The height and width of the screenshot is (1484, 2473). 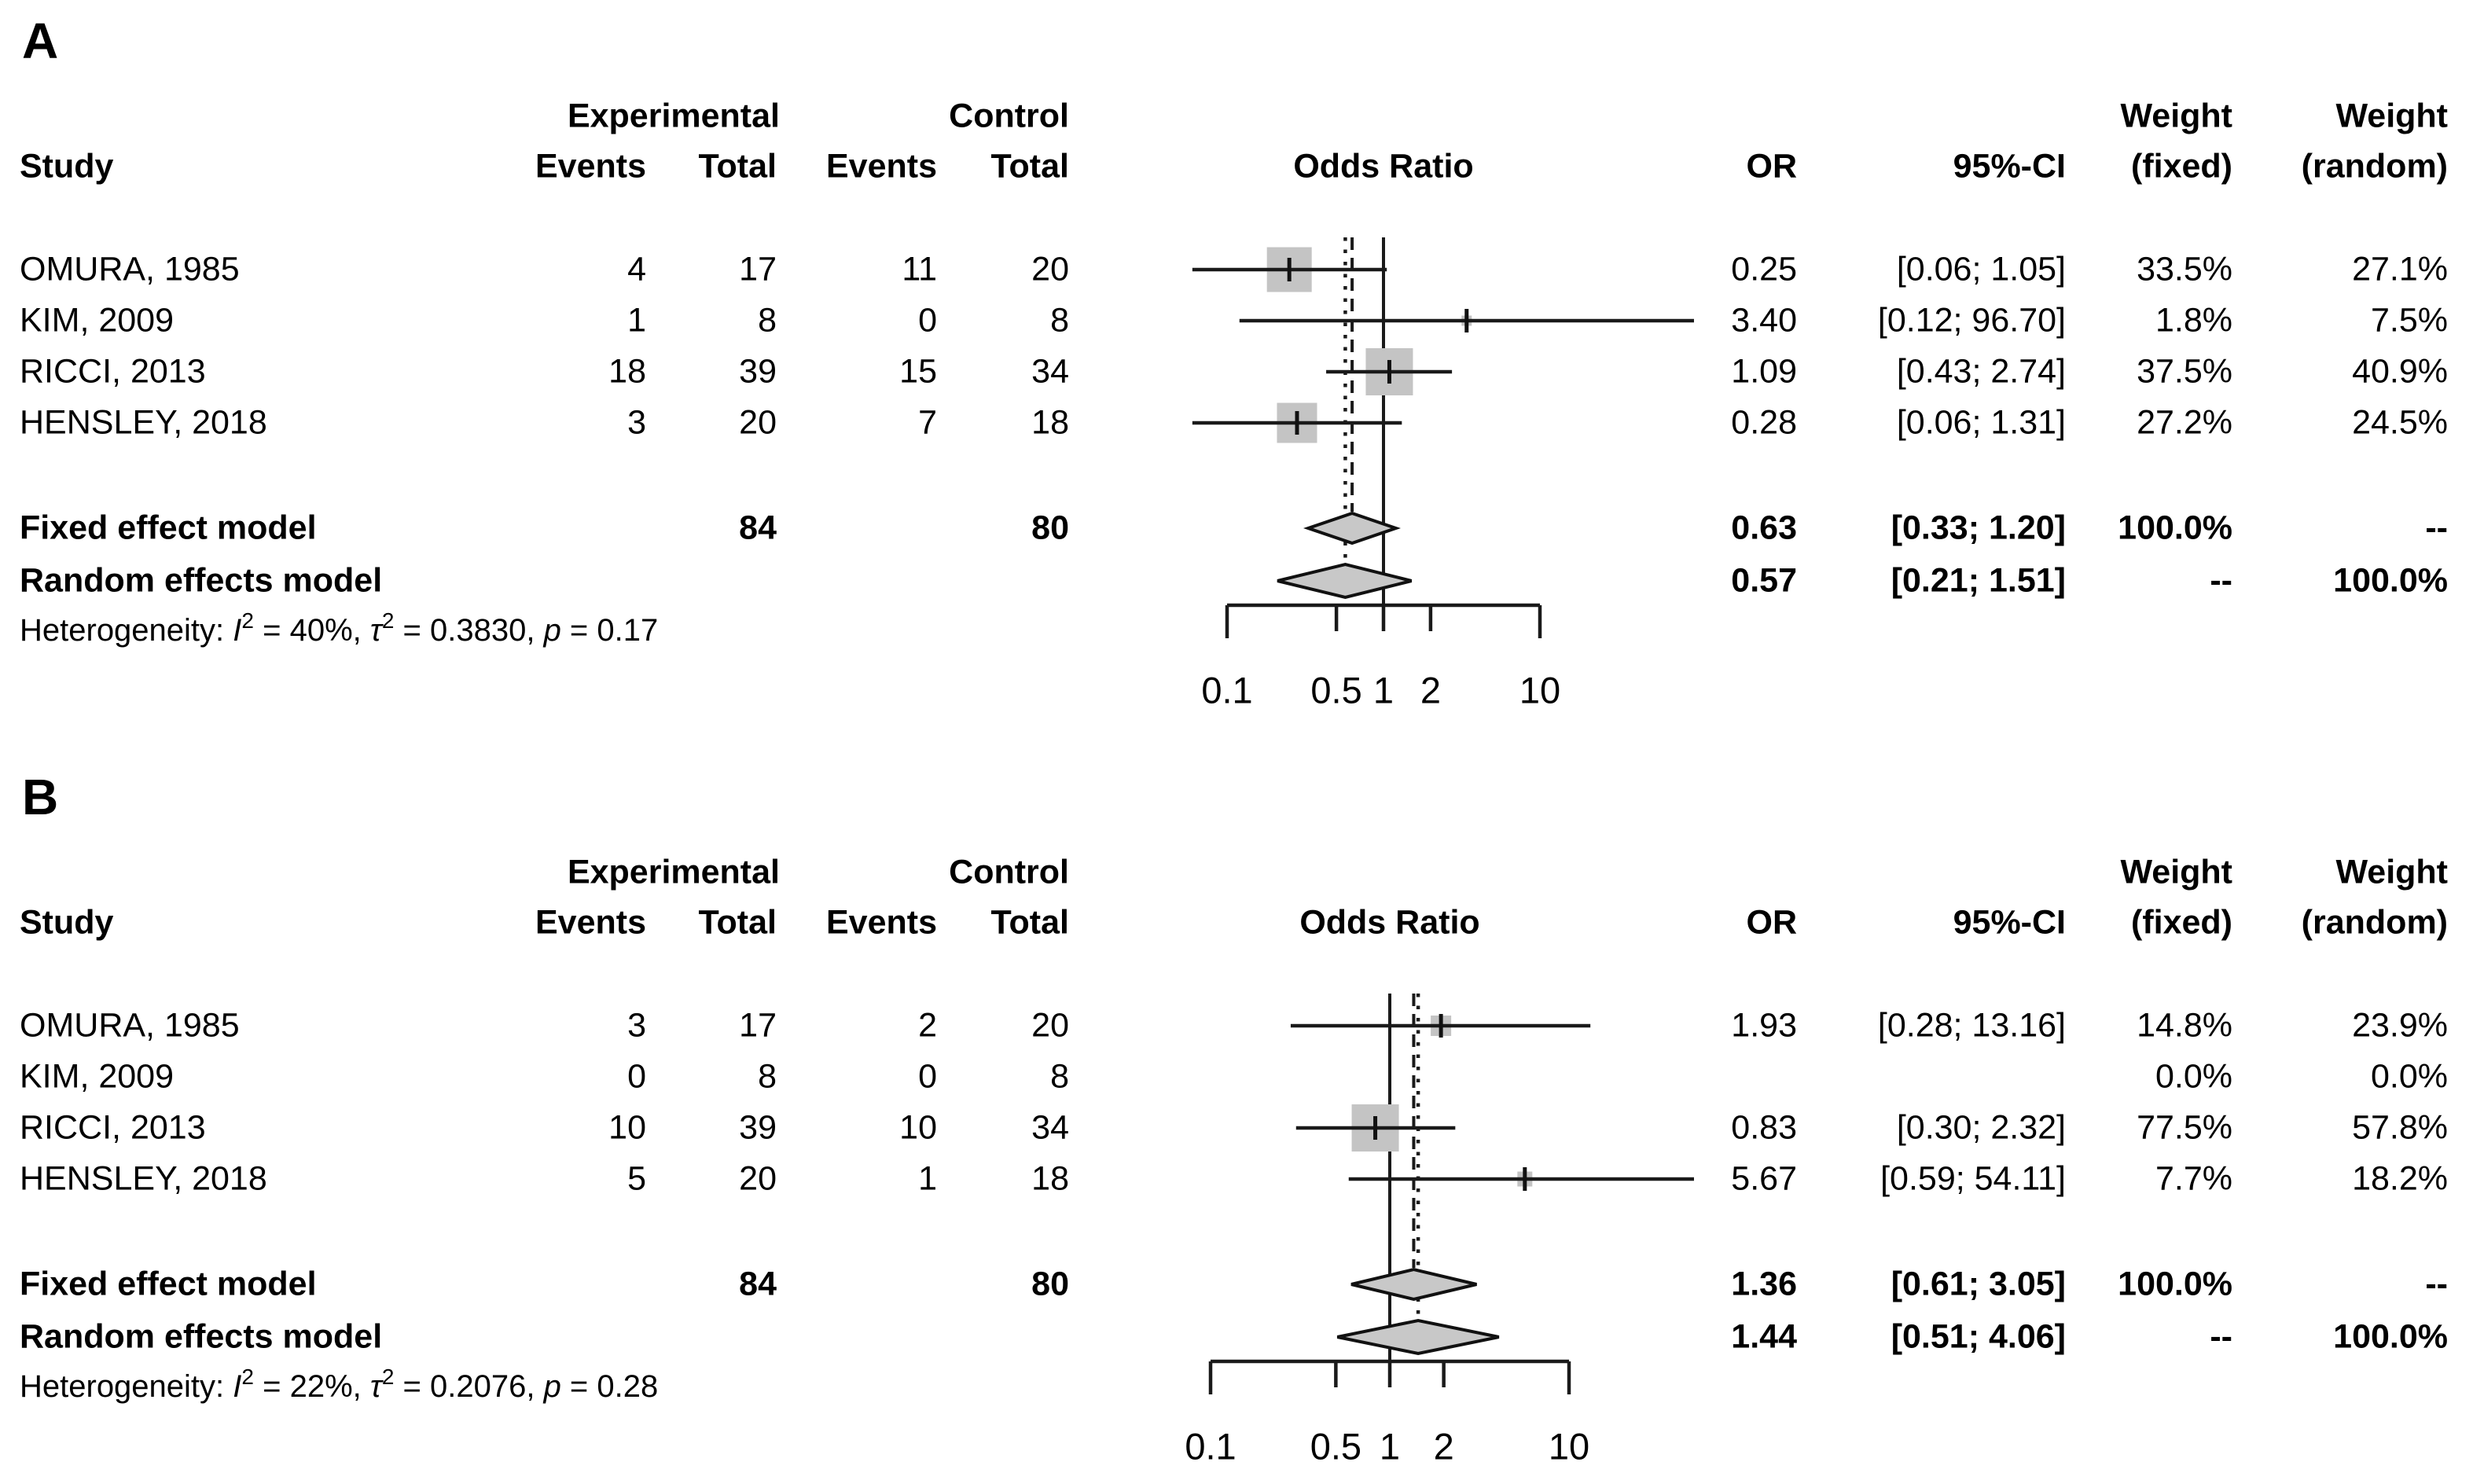 I want to click on heterogeneity-part: = 0.2076,, so click(x=469, y=1386).